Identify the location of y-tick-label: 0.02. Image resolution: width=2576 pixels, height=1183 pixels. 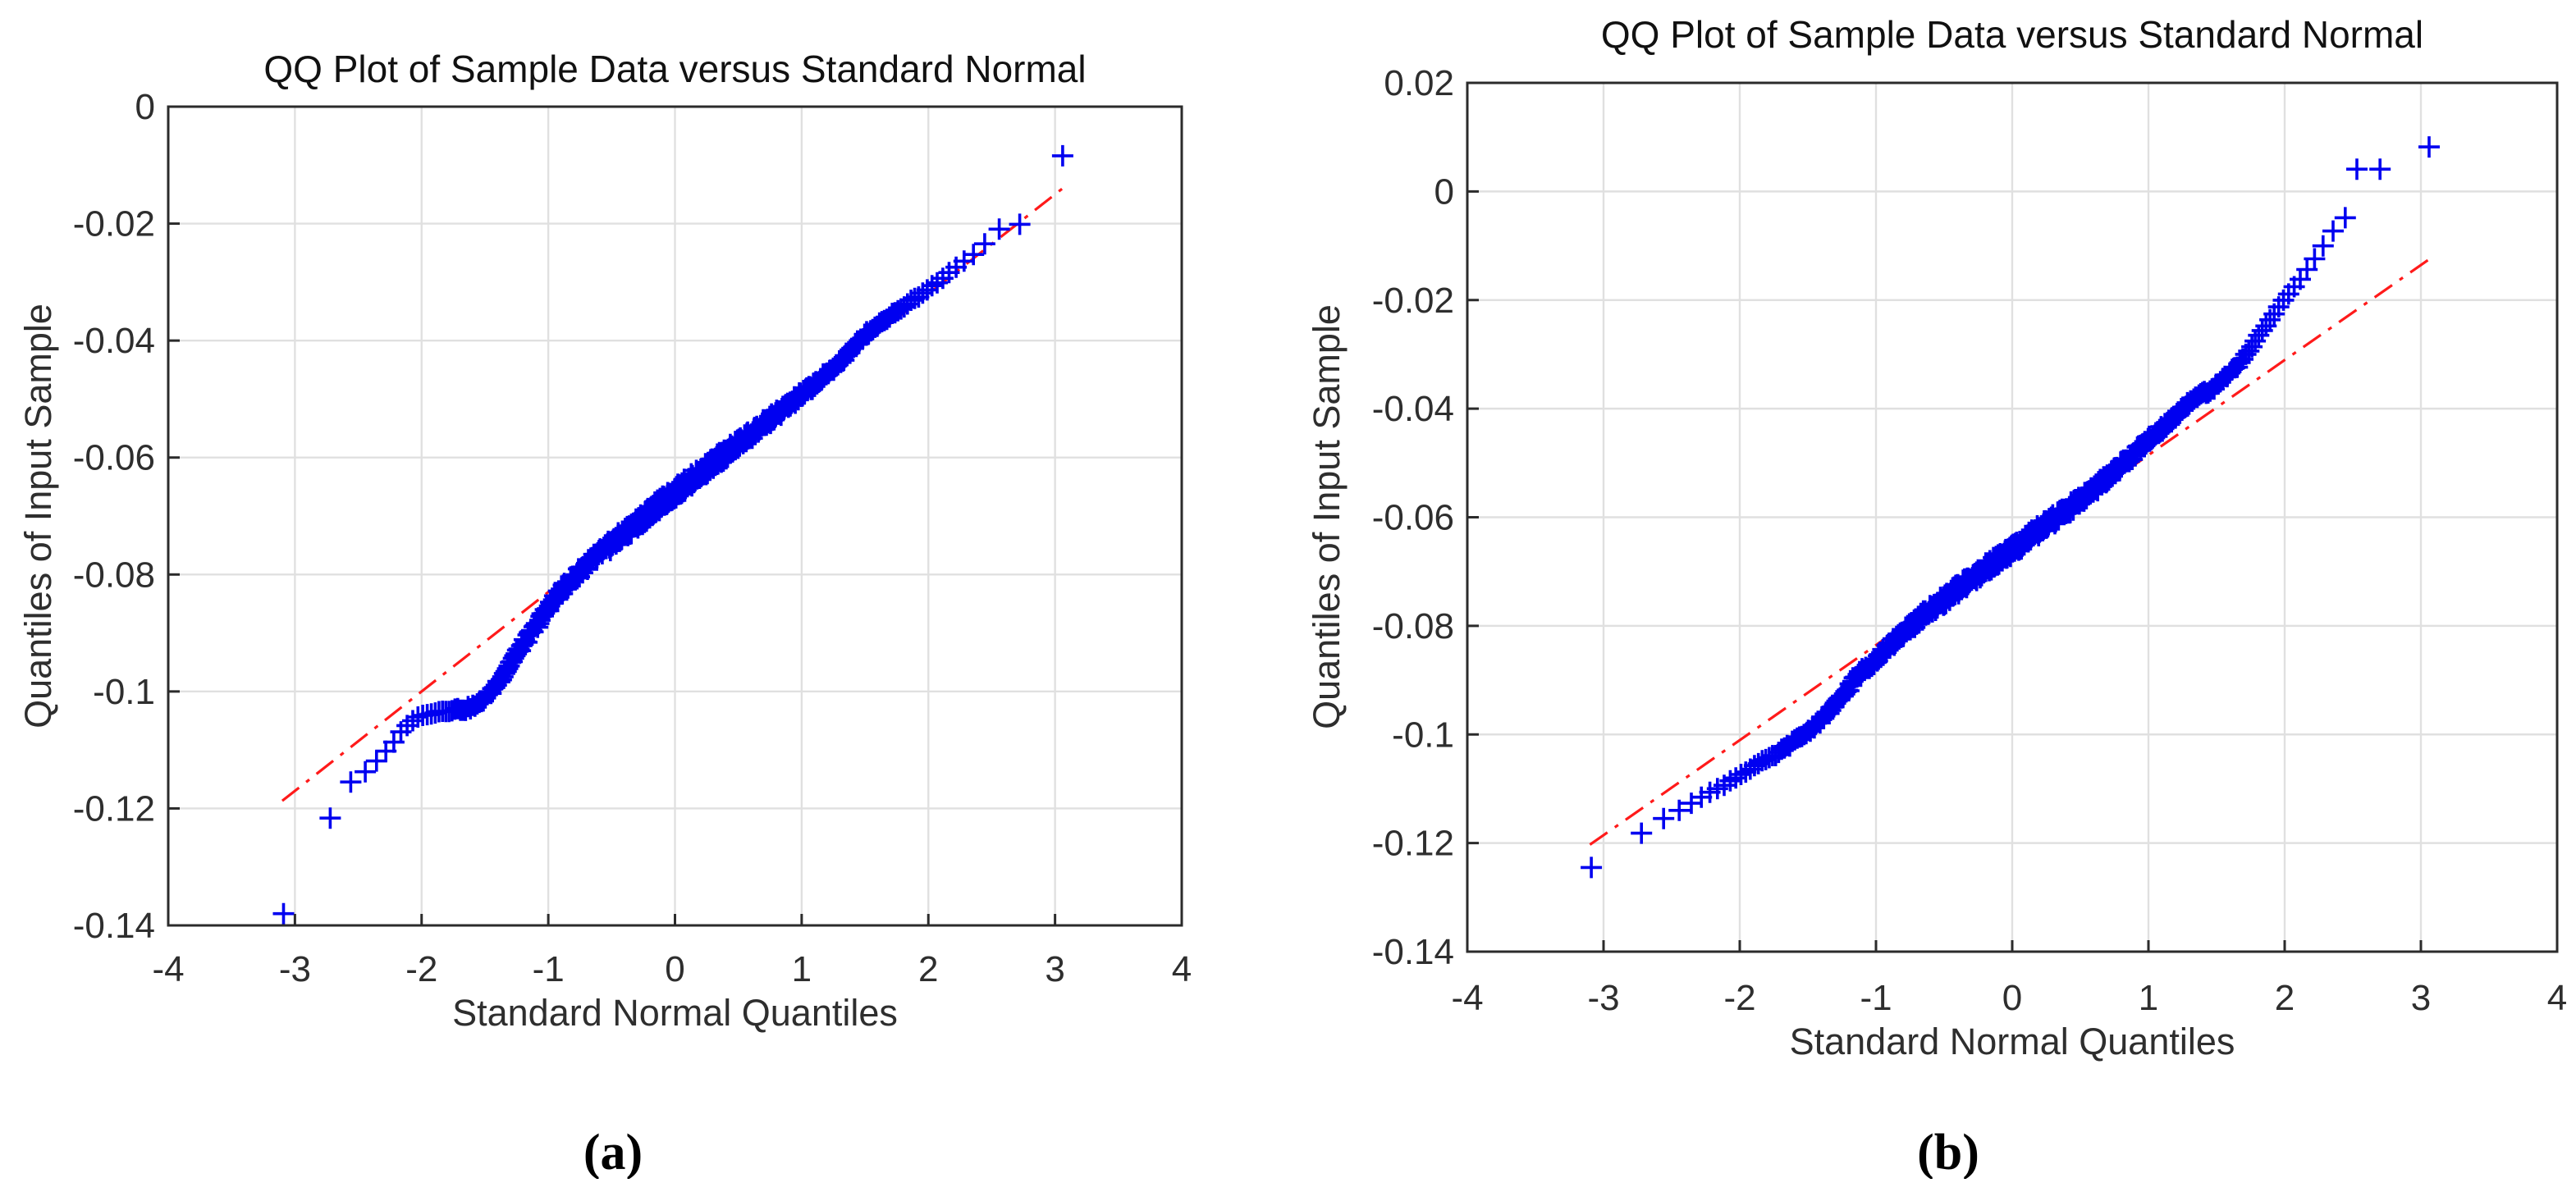
(1419, 83).